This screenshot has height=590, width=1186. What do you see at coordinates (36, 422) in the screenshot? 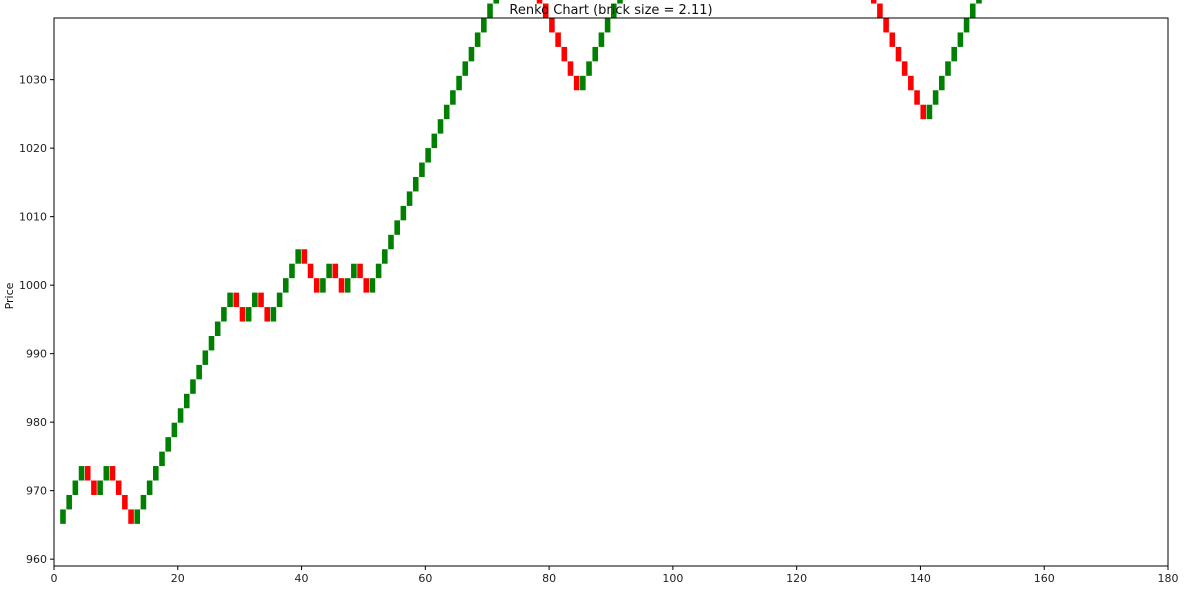
I see `y-tick-label: 980` at bounding box center [36, 422].